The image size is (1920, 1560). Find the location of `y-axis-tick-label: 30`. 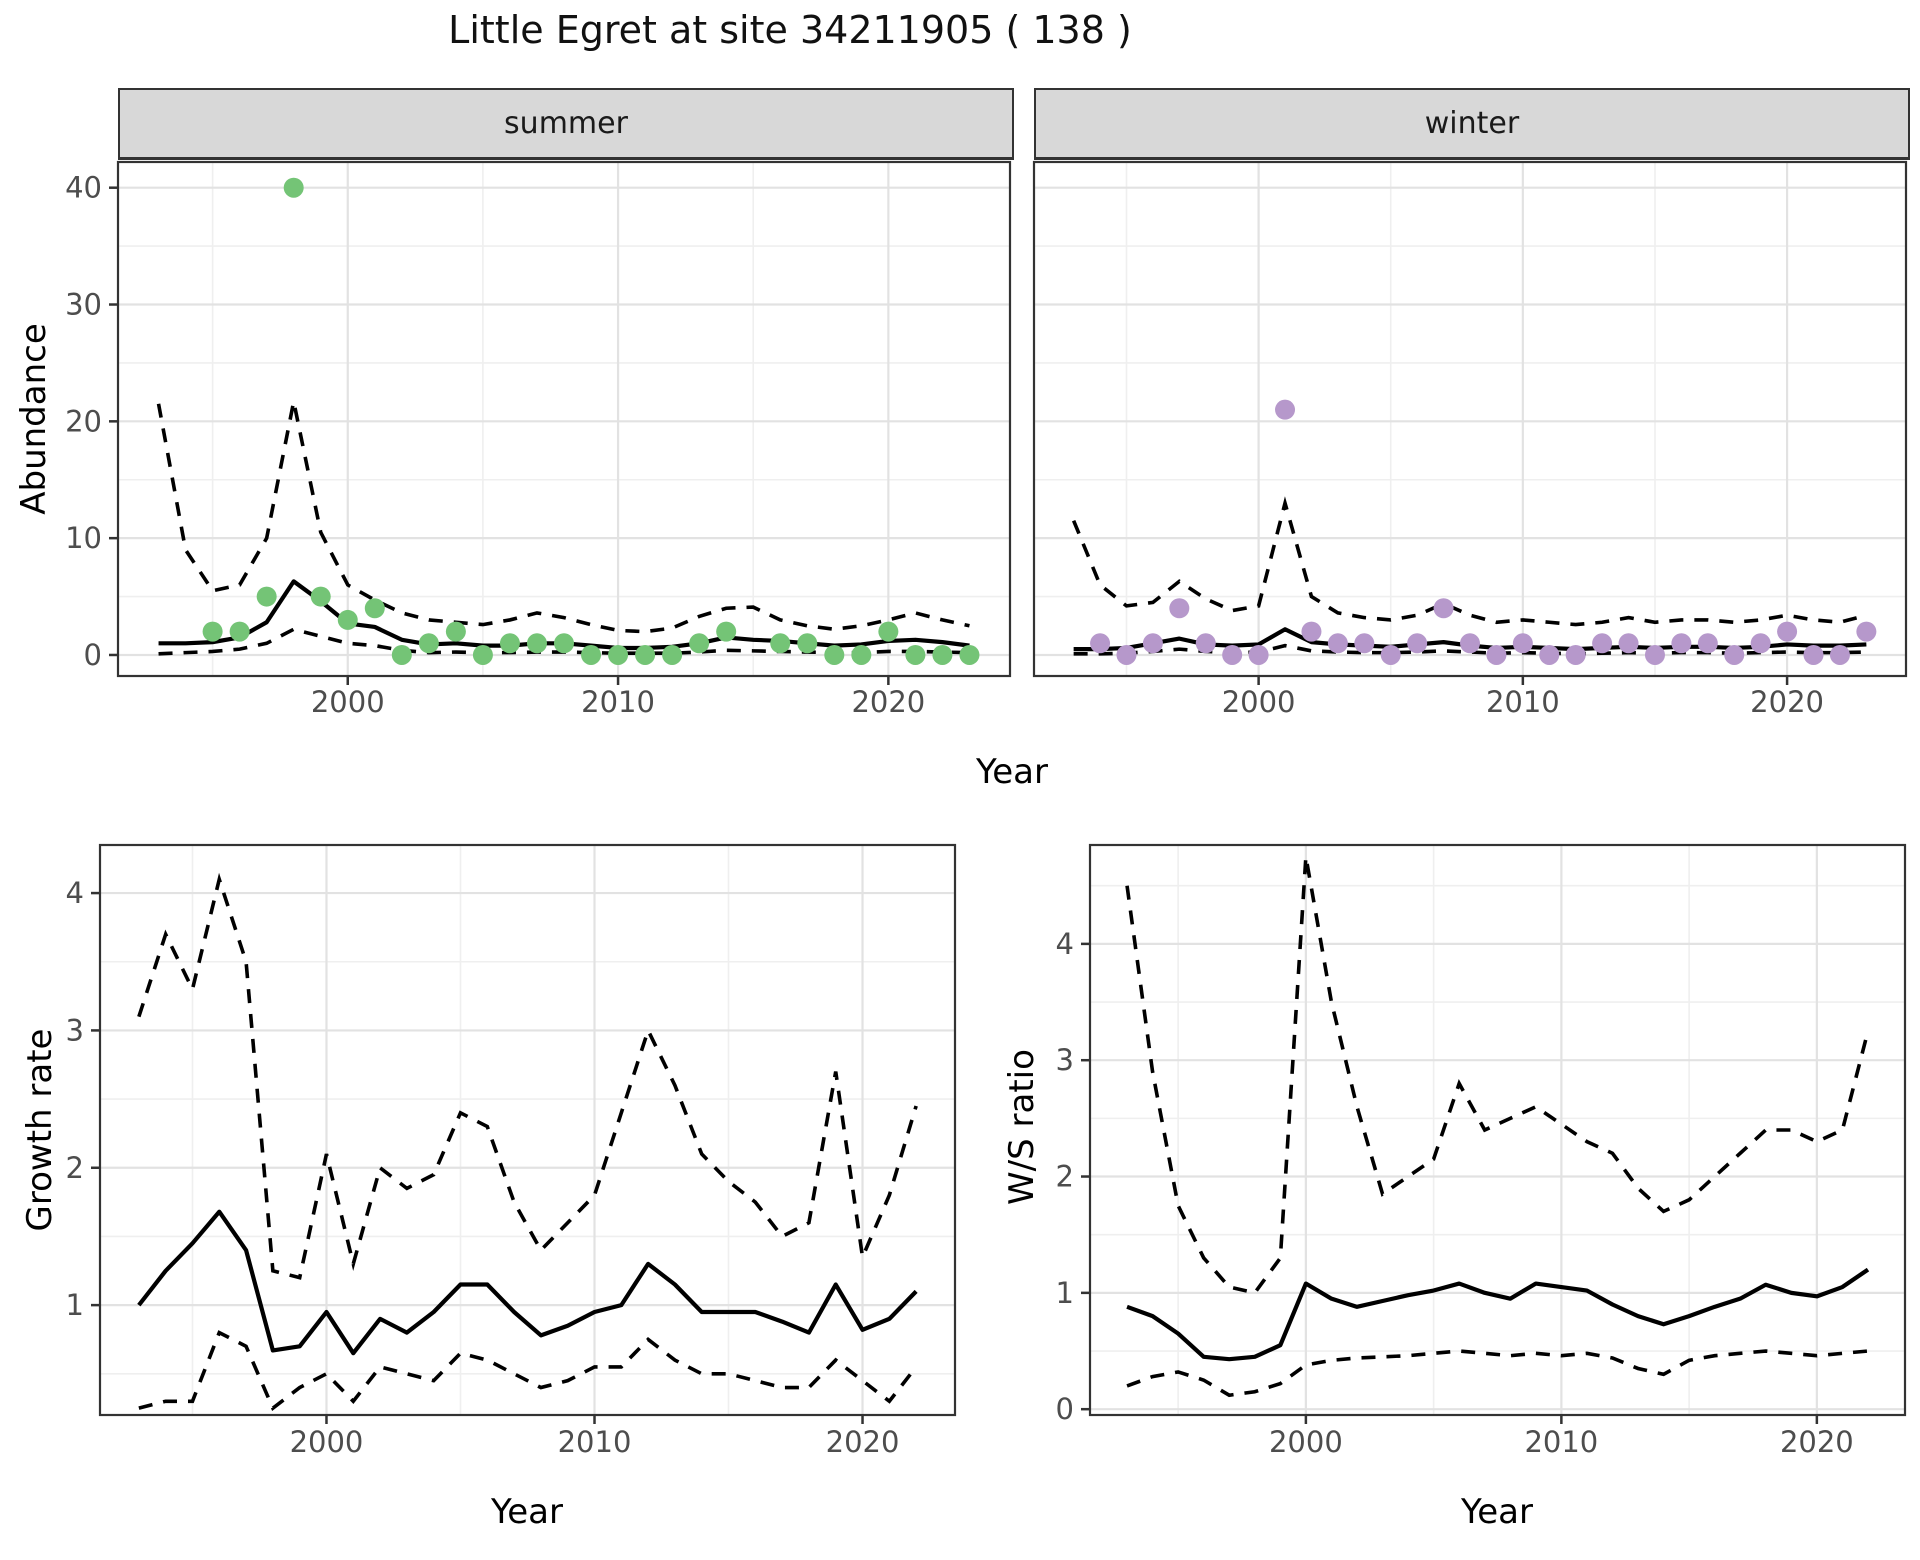

y-axis-tick-label: 30 is located at coordinates (83, 305).